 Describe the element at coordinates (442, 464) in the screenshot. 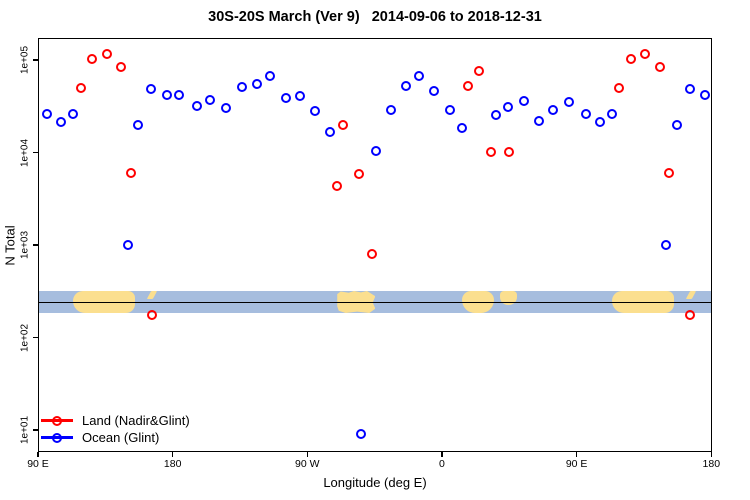

I see `x-axis-tick-label: 0` at that location.